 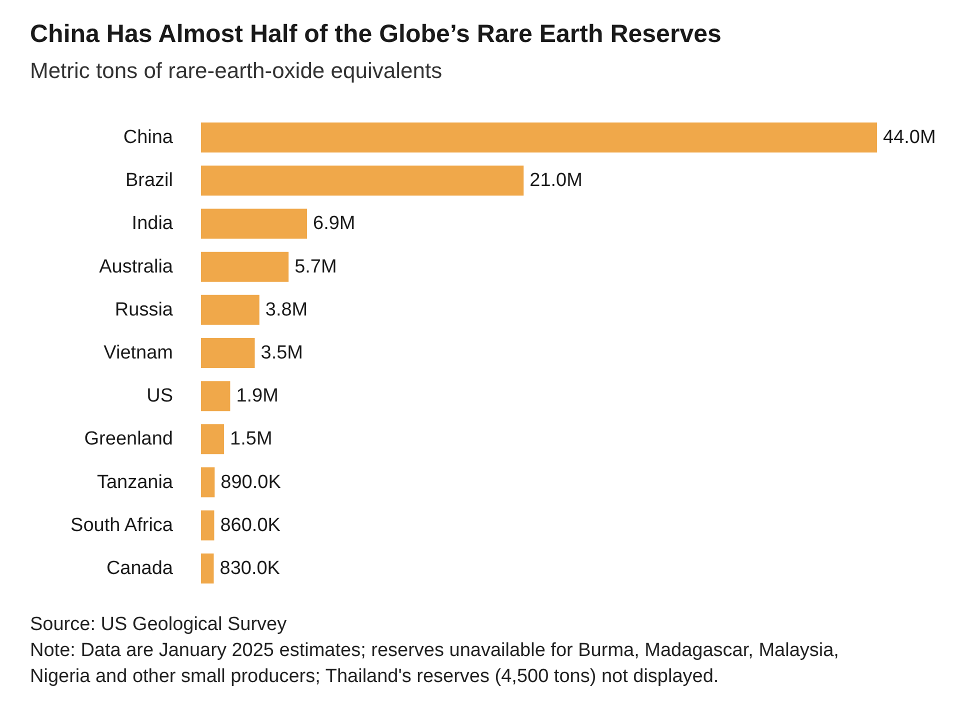 What do you see at coordinates (159, 396) in the screenshot?
I see `y-tick-label: US` at bounding box center [159, 396].